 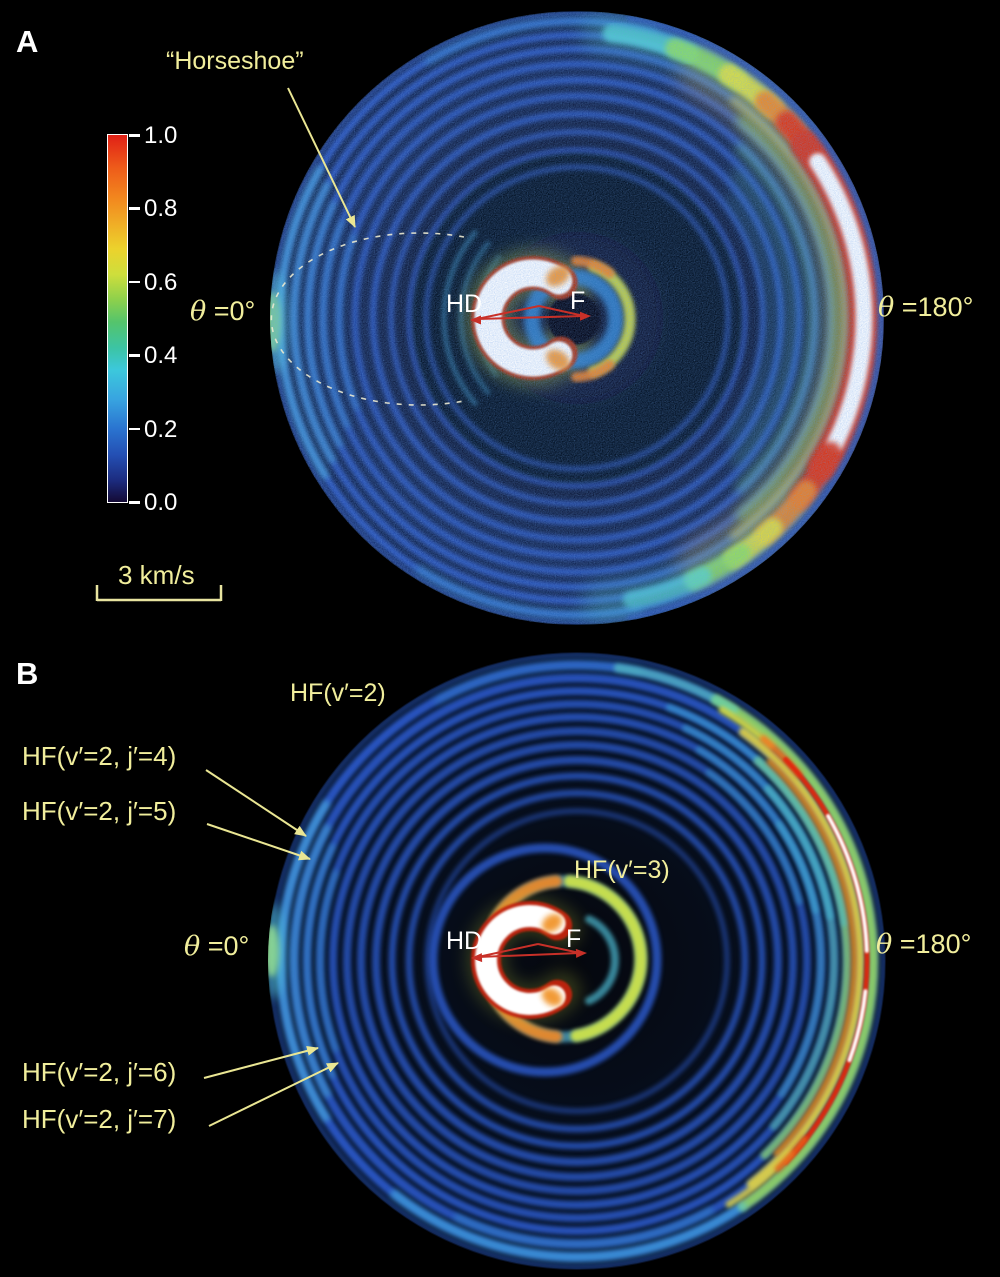 I want to click on theta-0-label-a: θ =0°, so click(x=223, y=311).